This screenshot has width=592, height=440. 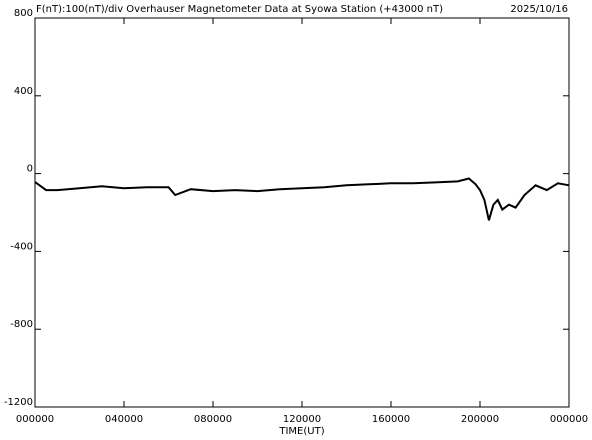 I want to click on y-tick-label: 400, so click(x=23, y=91).